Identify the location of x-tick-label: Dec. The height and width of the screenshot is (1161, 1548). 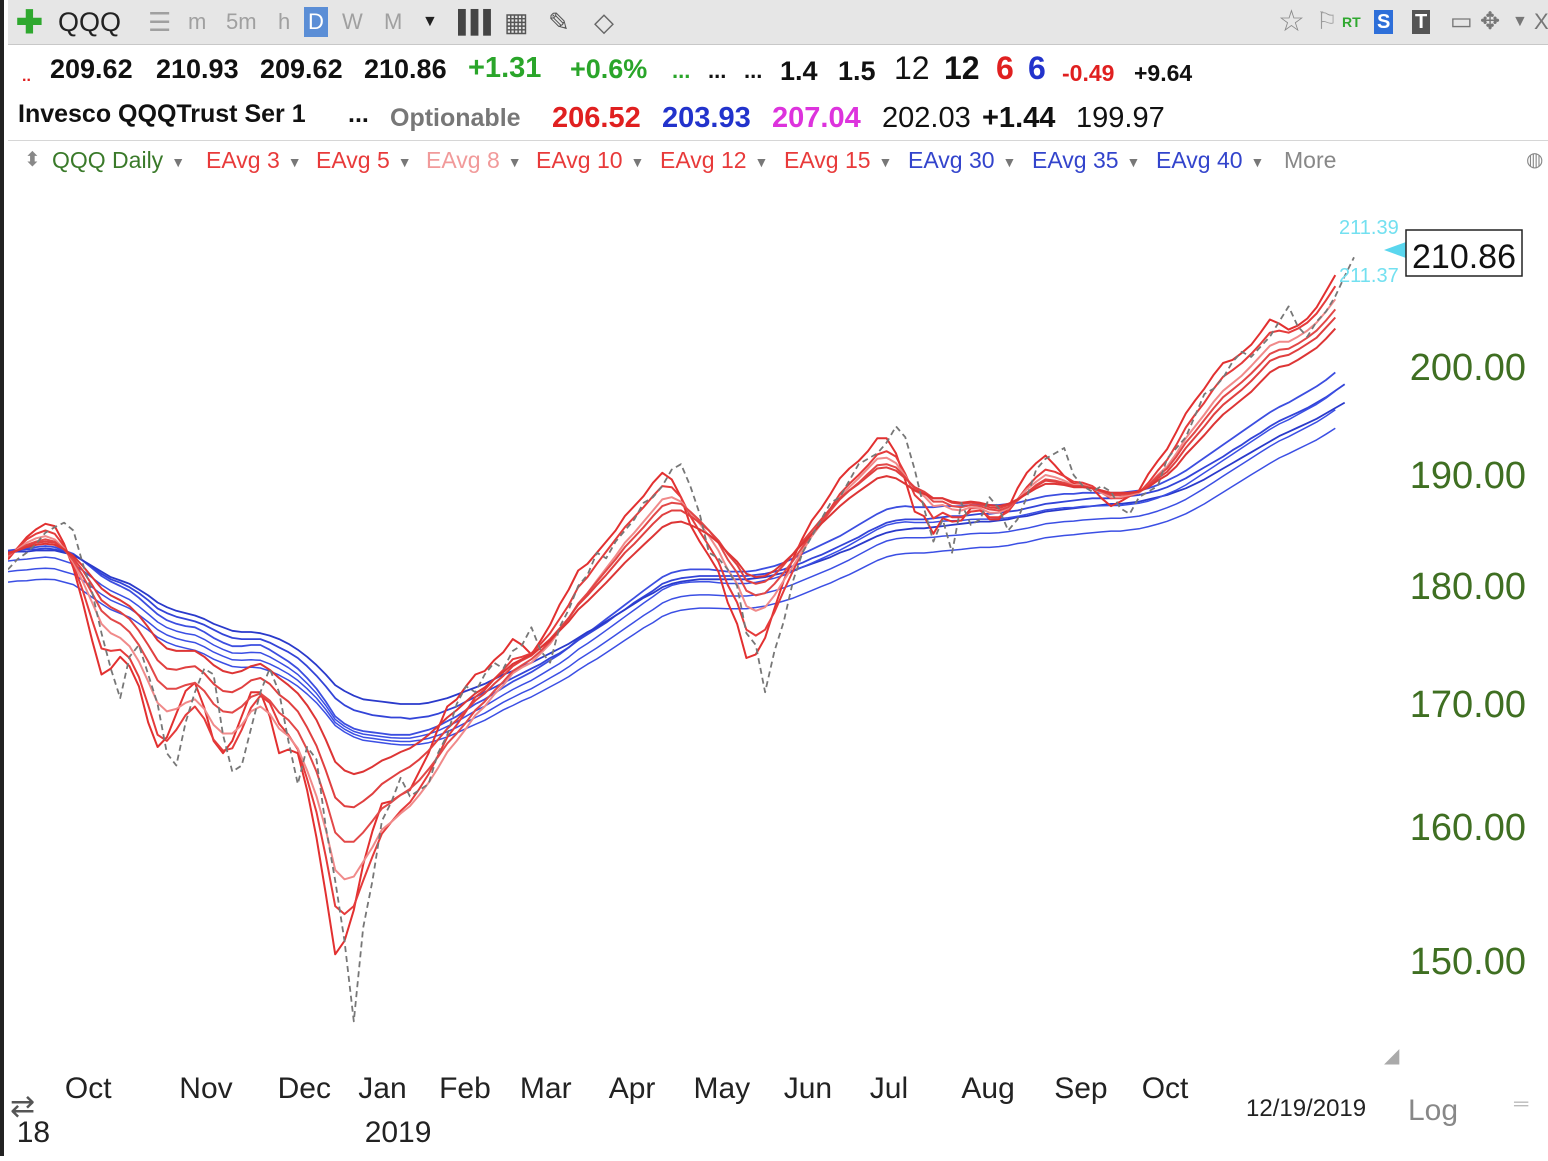
(304, 1088).